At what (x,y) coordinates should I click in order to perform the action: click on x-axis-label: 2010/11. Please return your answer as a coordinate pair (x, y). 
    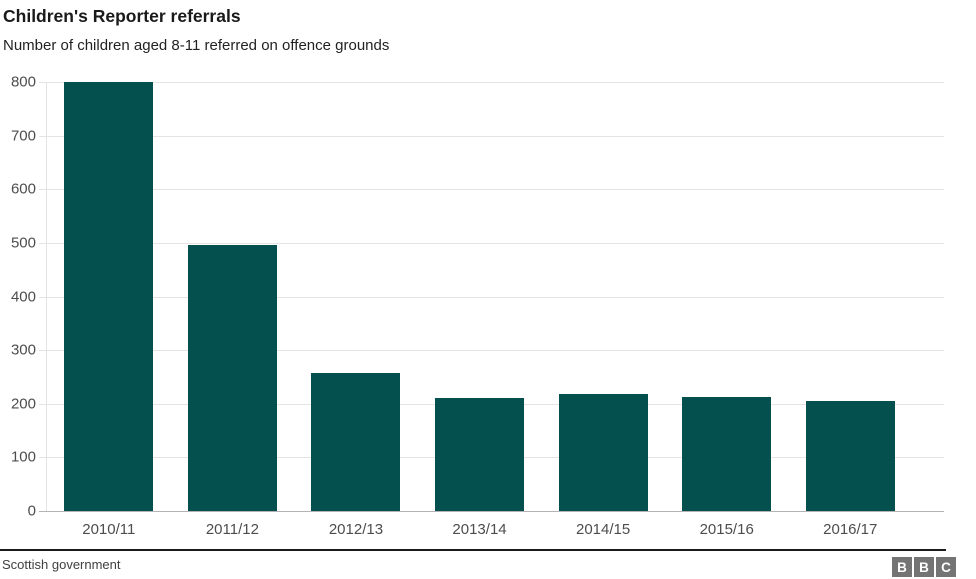
    Looking at the image, I should click on (109, 529).